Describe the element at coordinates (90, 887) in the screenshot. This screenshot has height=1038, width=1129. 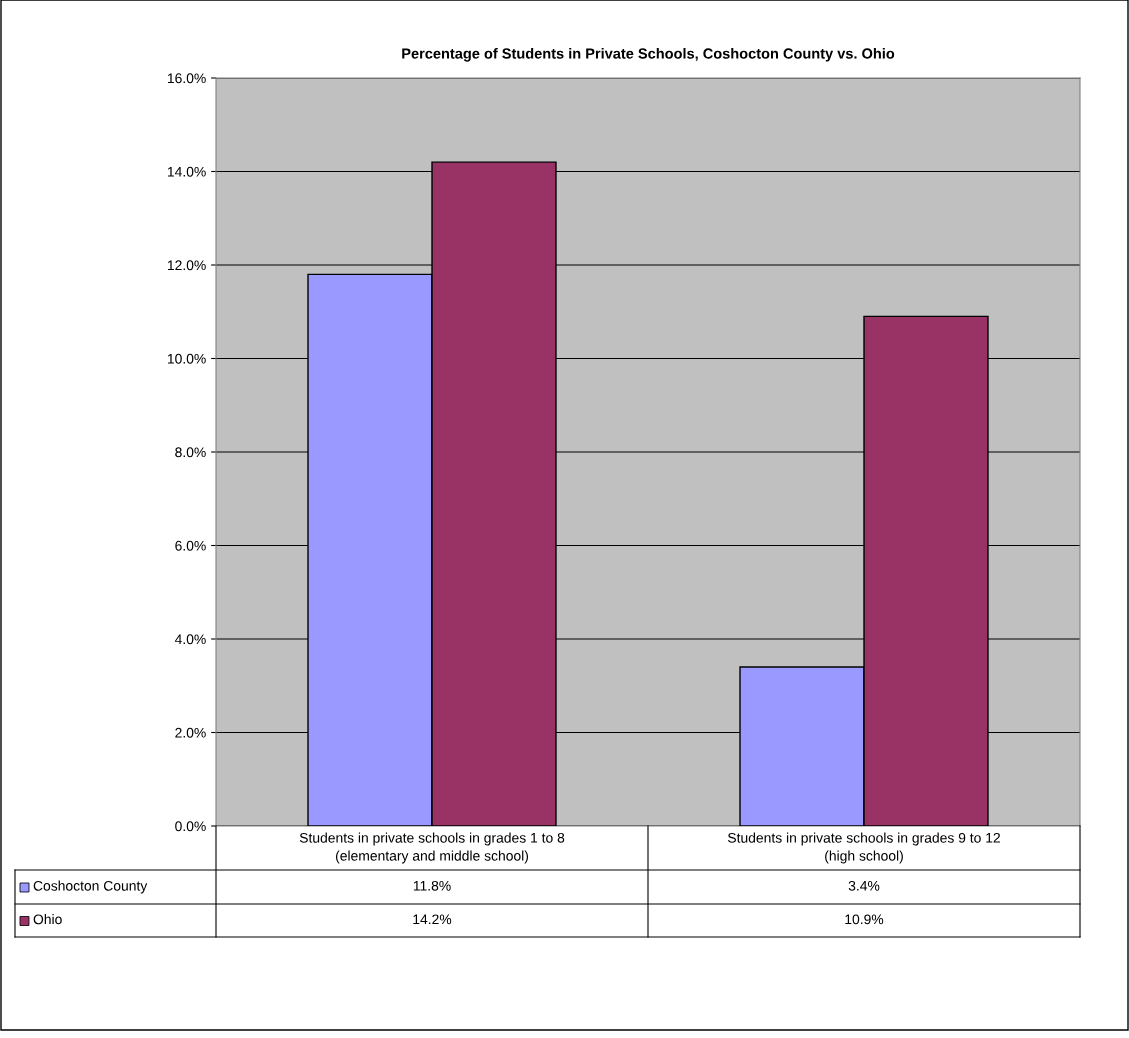
I see `legend-label: Coshocton County` at that location.